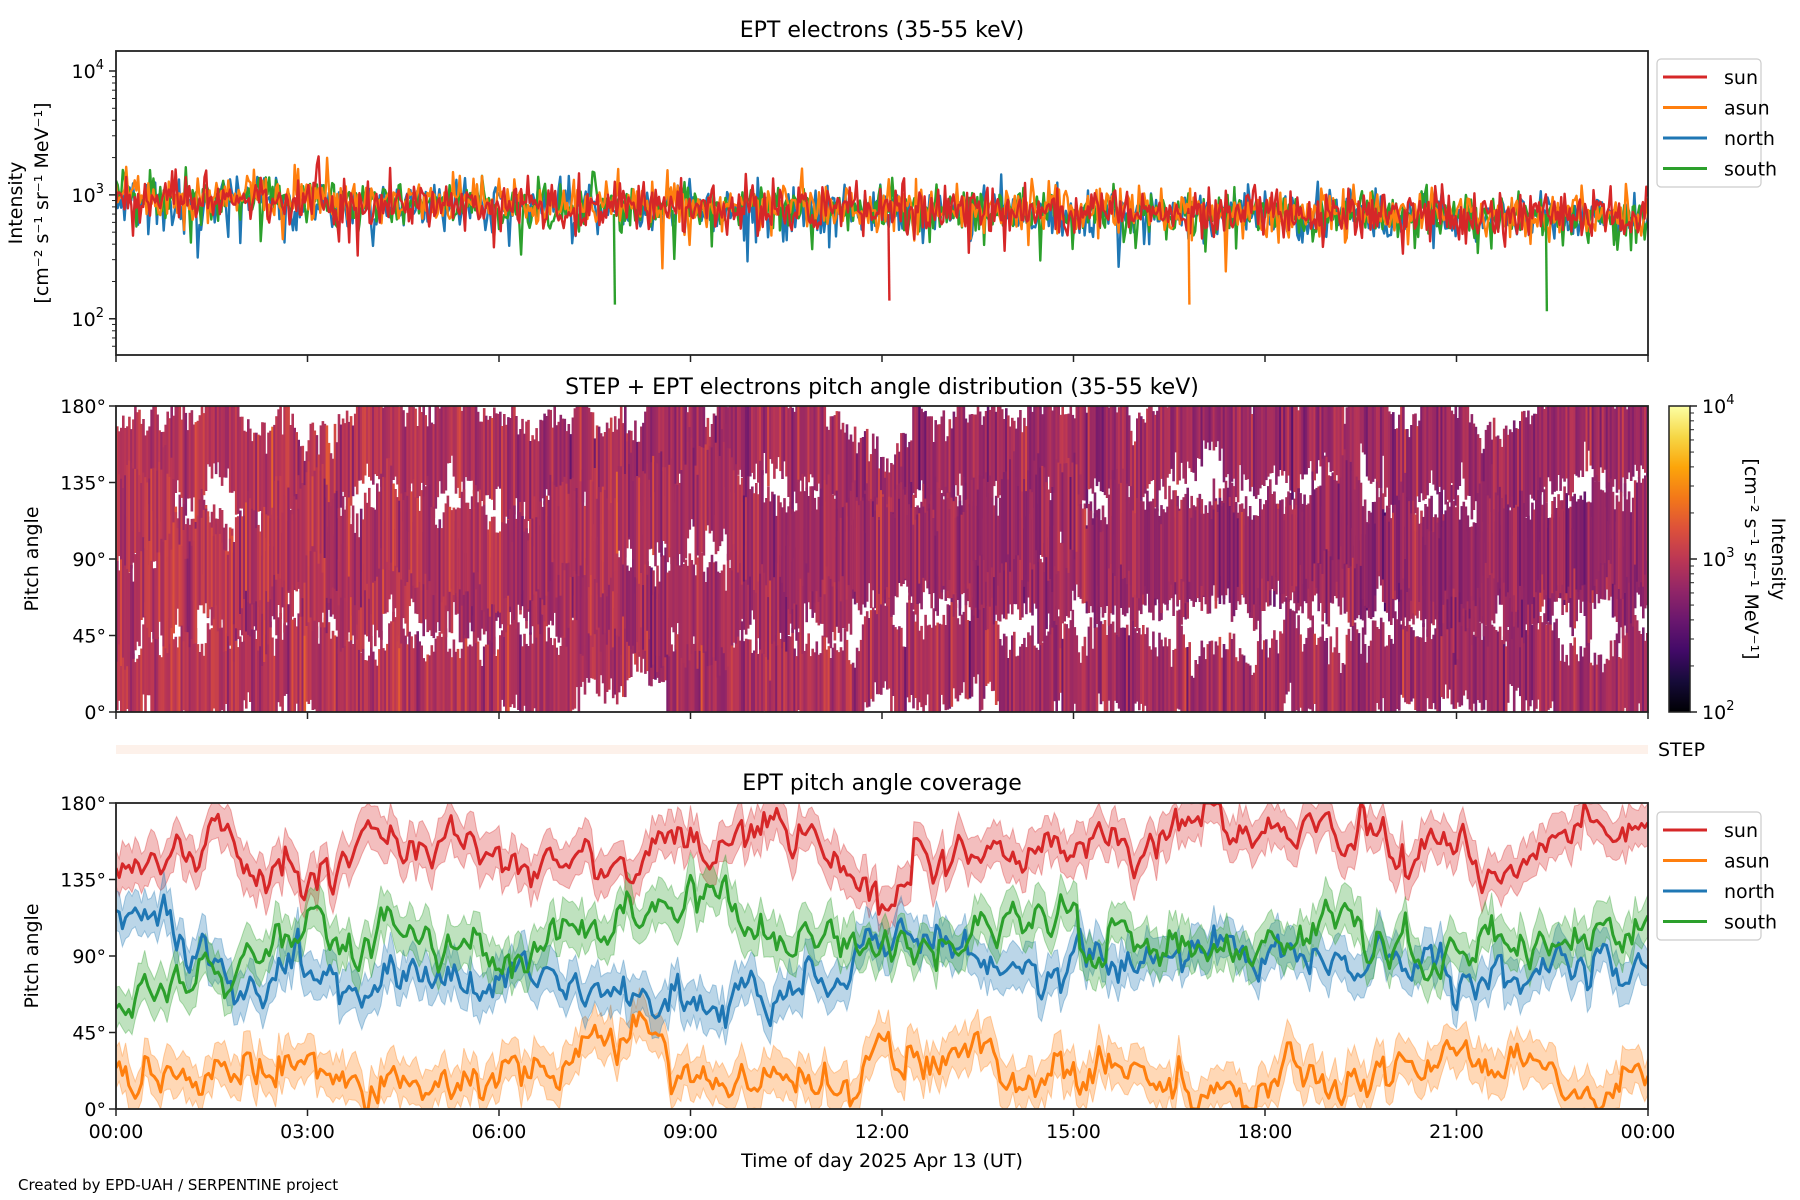  I want to click on intensity-dip, so click(1546, 263).